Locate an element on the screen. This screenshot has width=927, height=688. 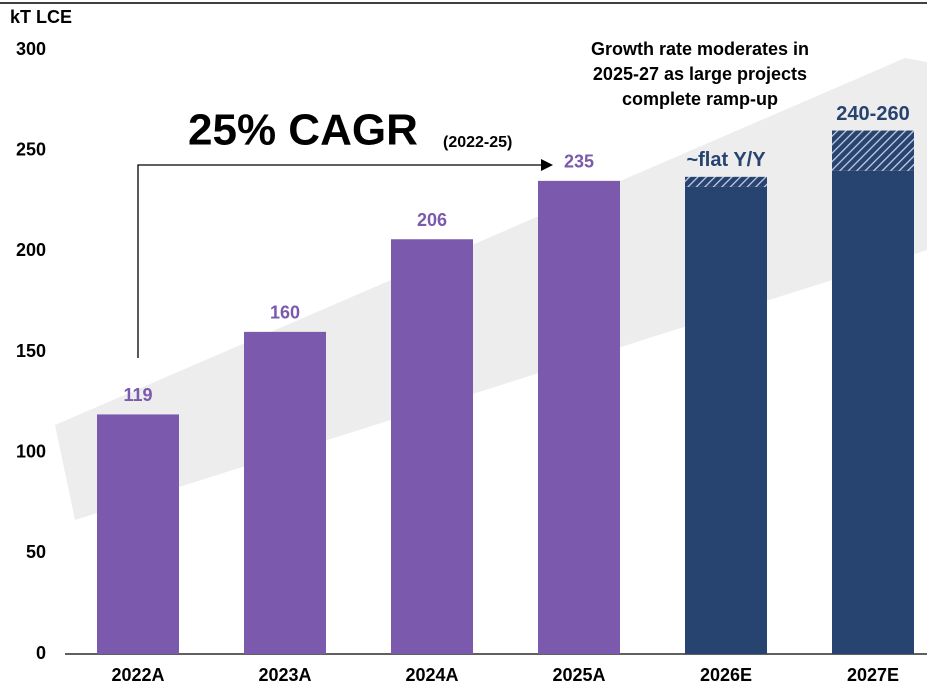
y-tick-label: 250 is located at coordinates (31, 149).